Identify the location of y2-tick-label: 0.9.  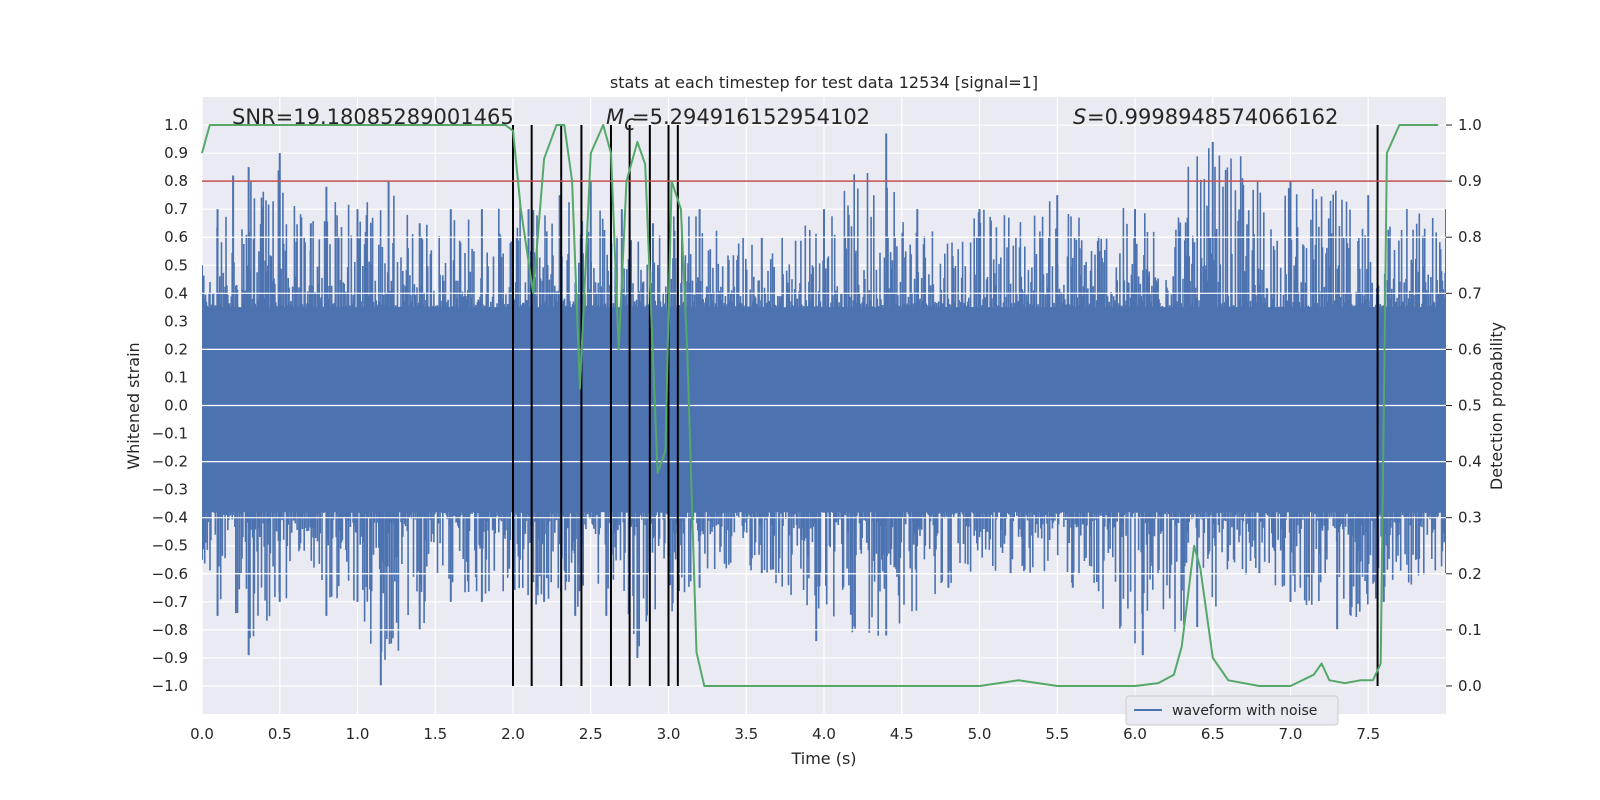
(1470, 181).